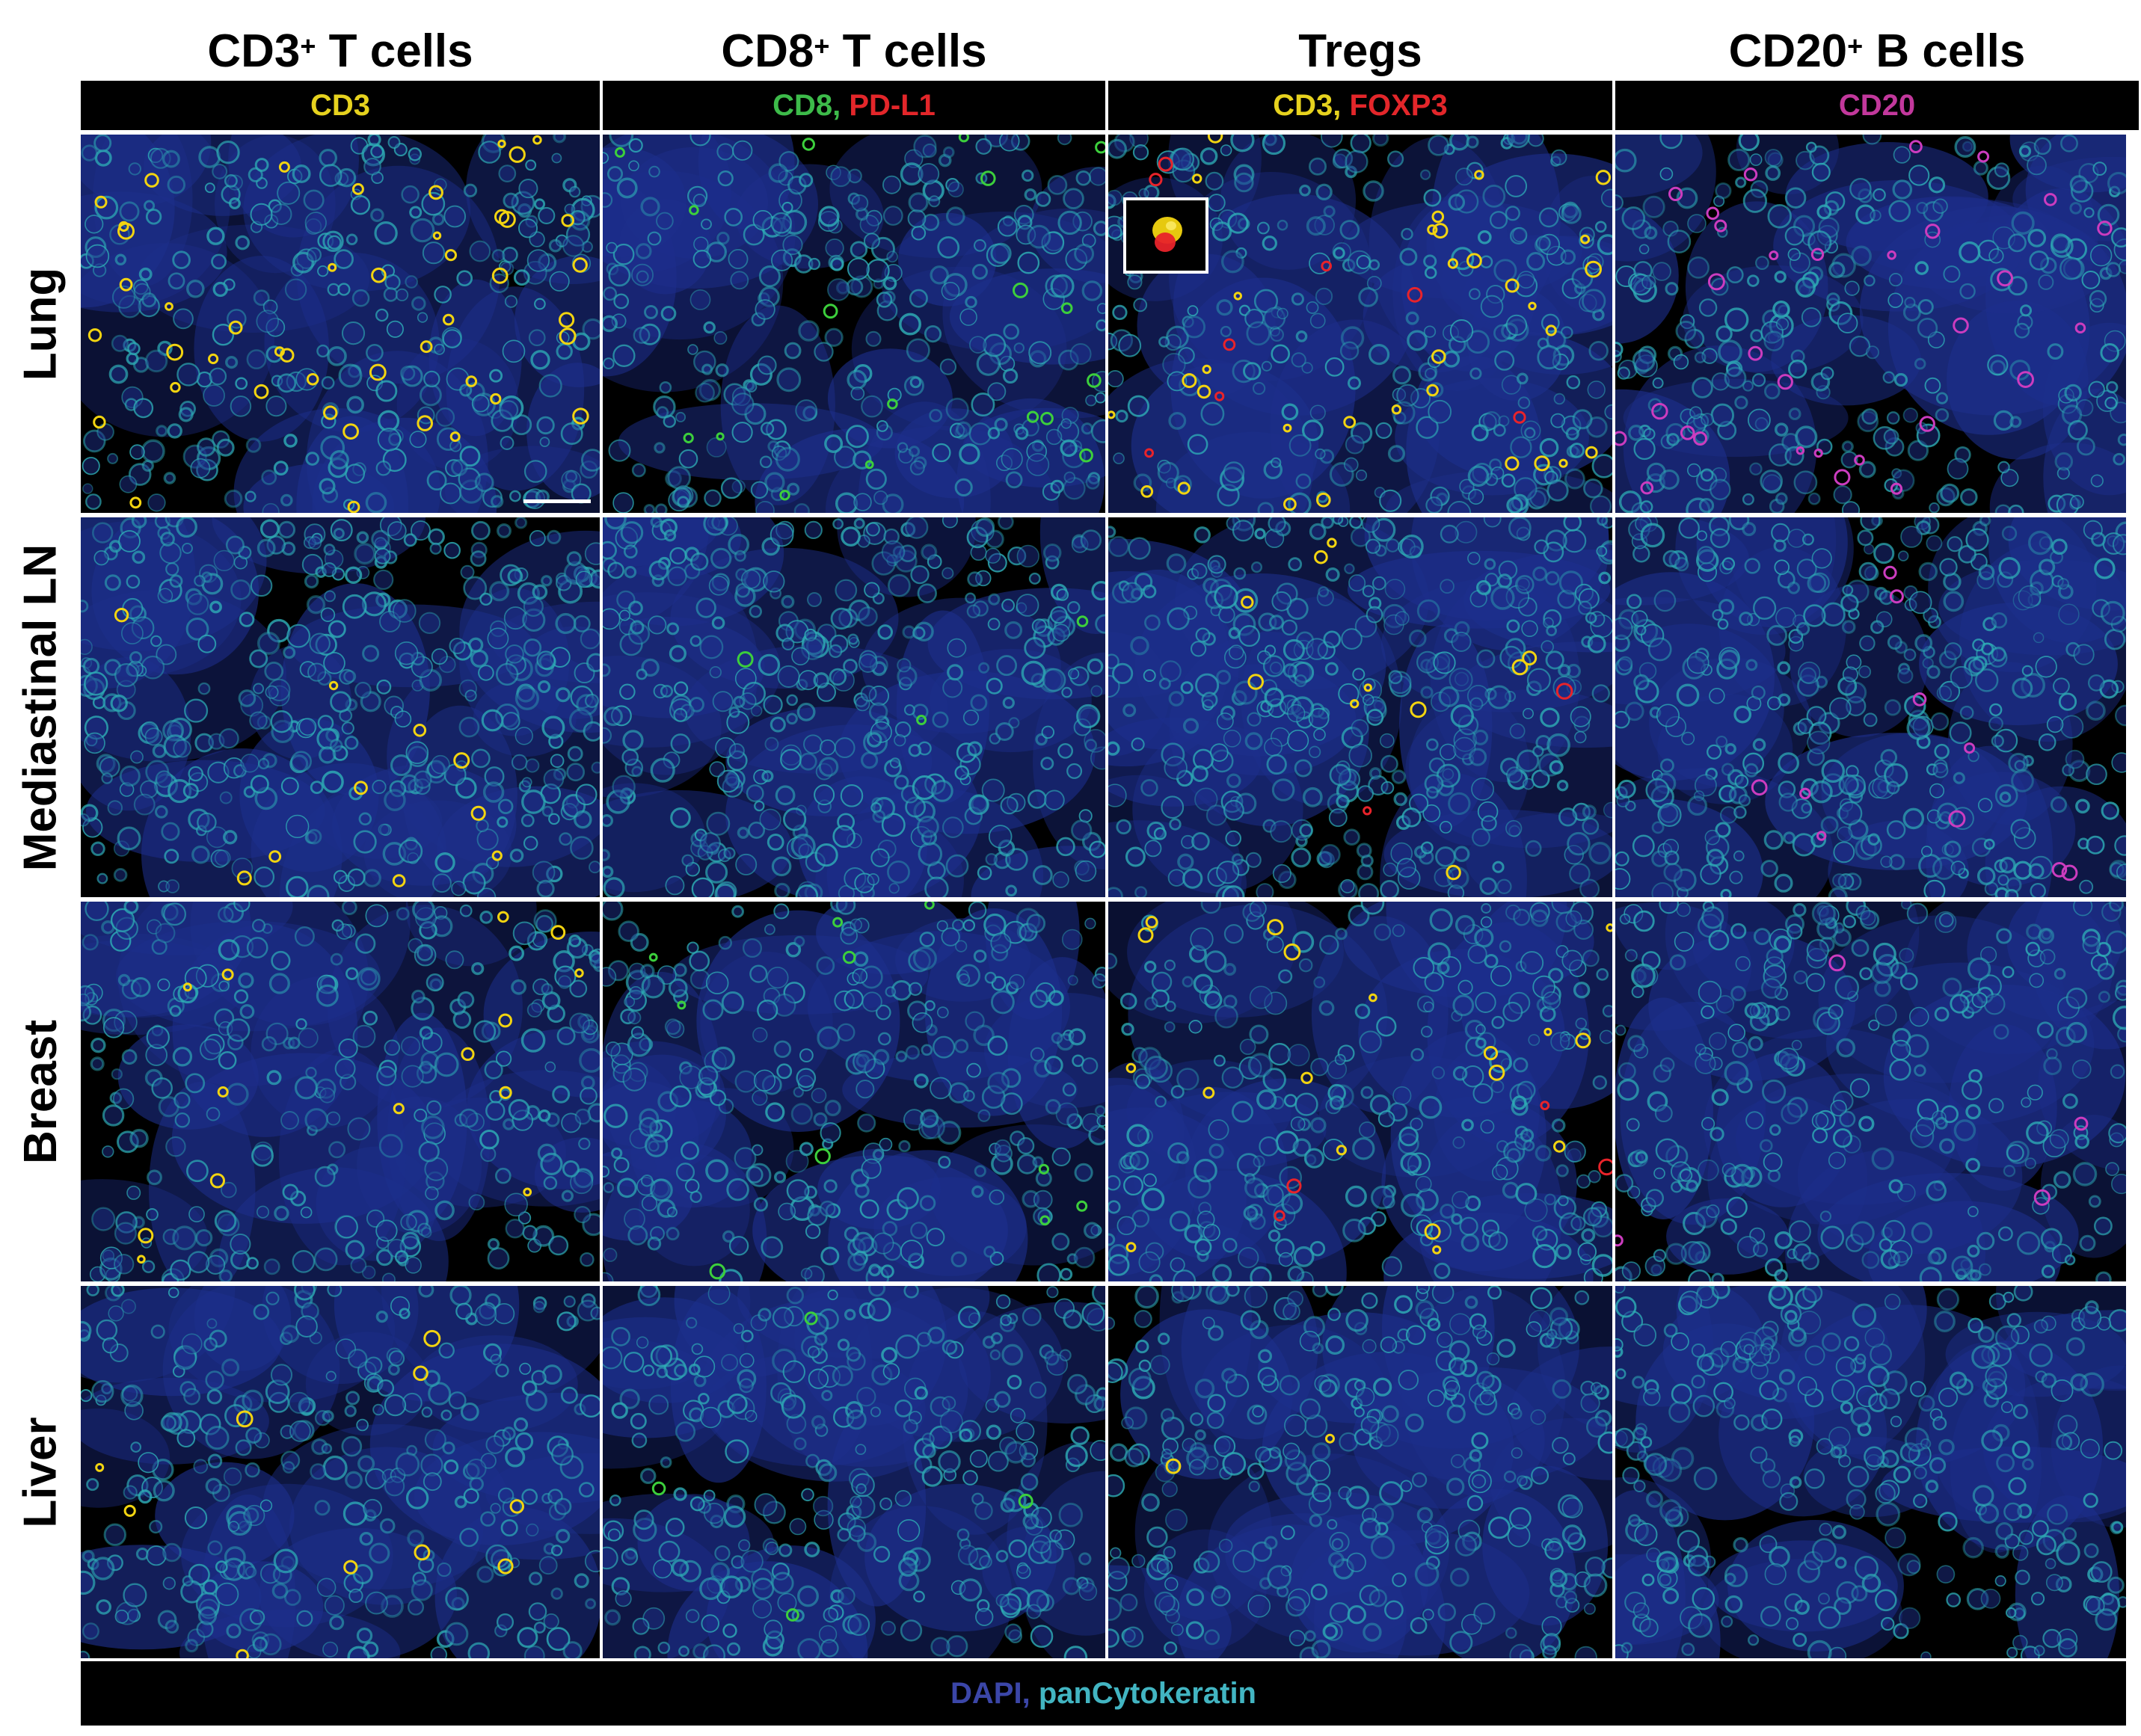 The width and height of the screenshot is (2141, 1736). What do you see at coordinates (1870, 324) in the screenshot?
I see `micrograph-lung-cd20` at bounding box center [1870, 324].